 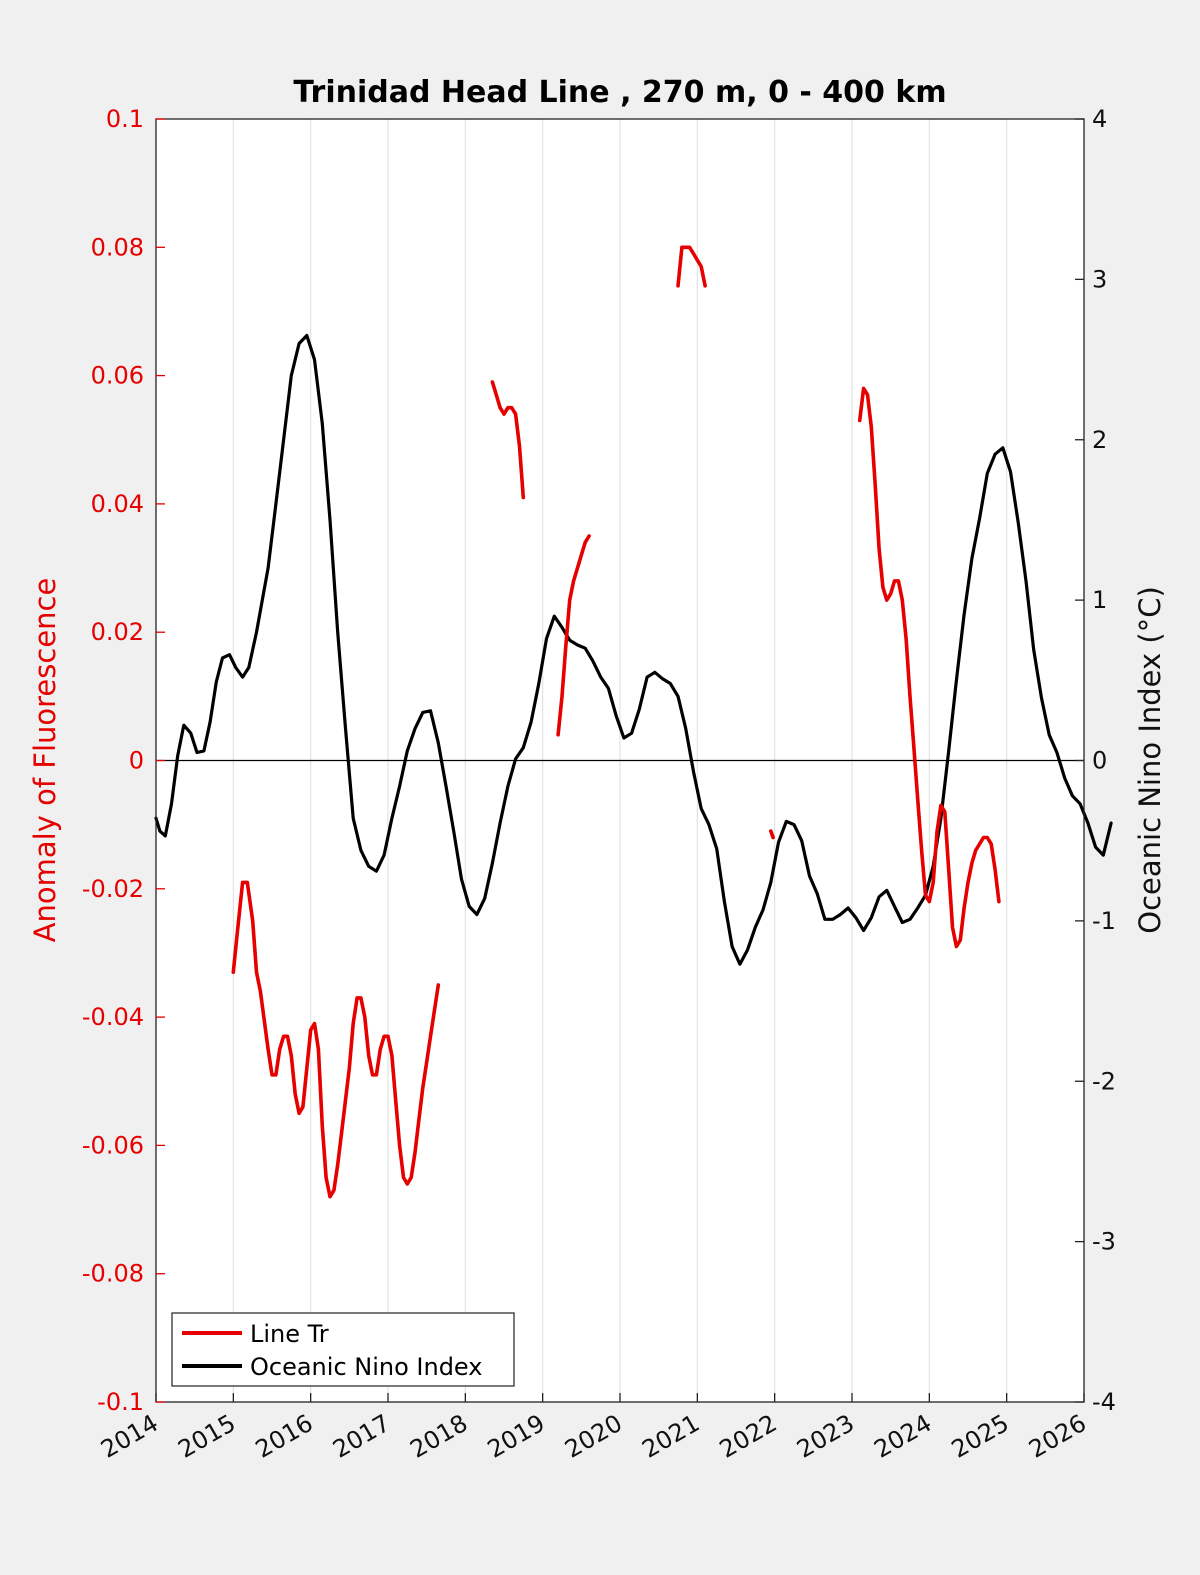 I want to click on x-tick-label: 2023, so click(x=825, y=1436).